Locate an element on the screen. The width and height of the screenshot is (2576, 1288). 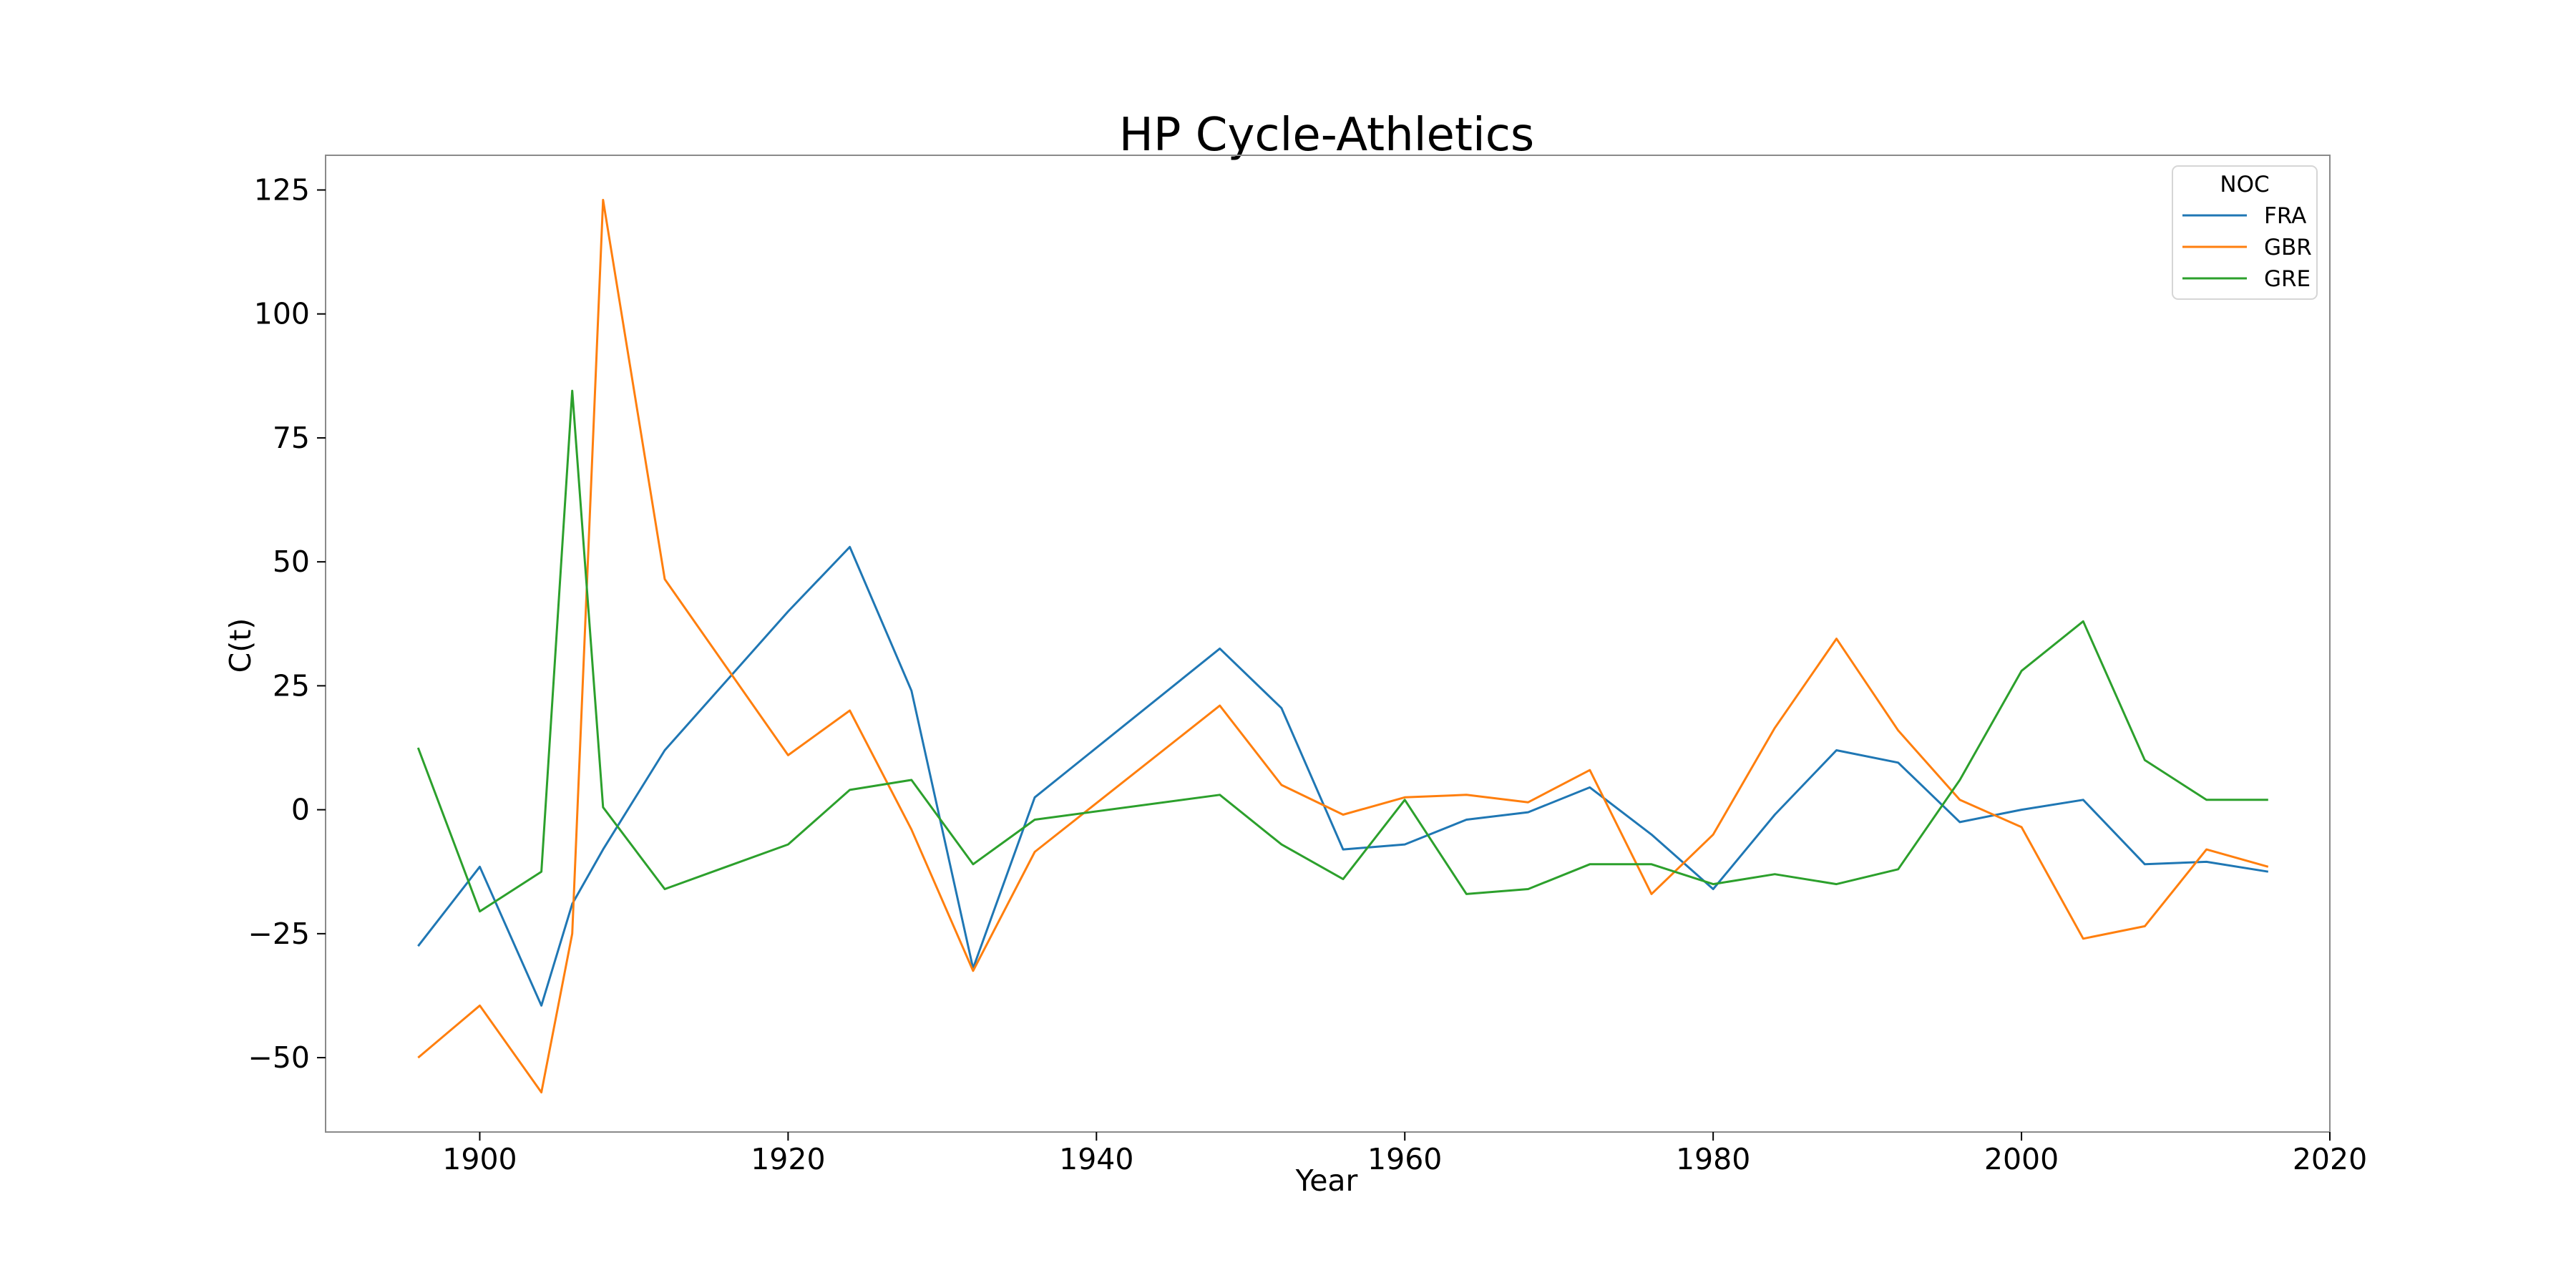
y-axis: −50 −25 0 25 50 75 100 125 is located at coordinates (287, 624).